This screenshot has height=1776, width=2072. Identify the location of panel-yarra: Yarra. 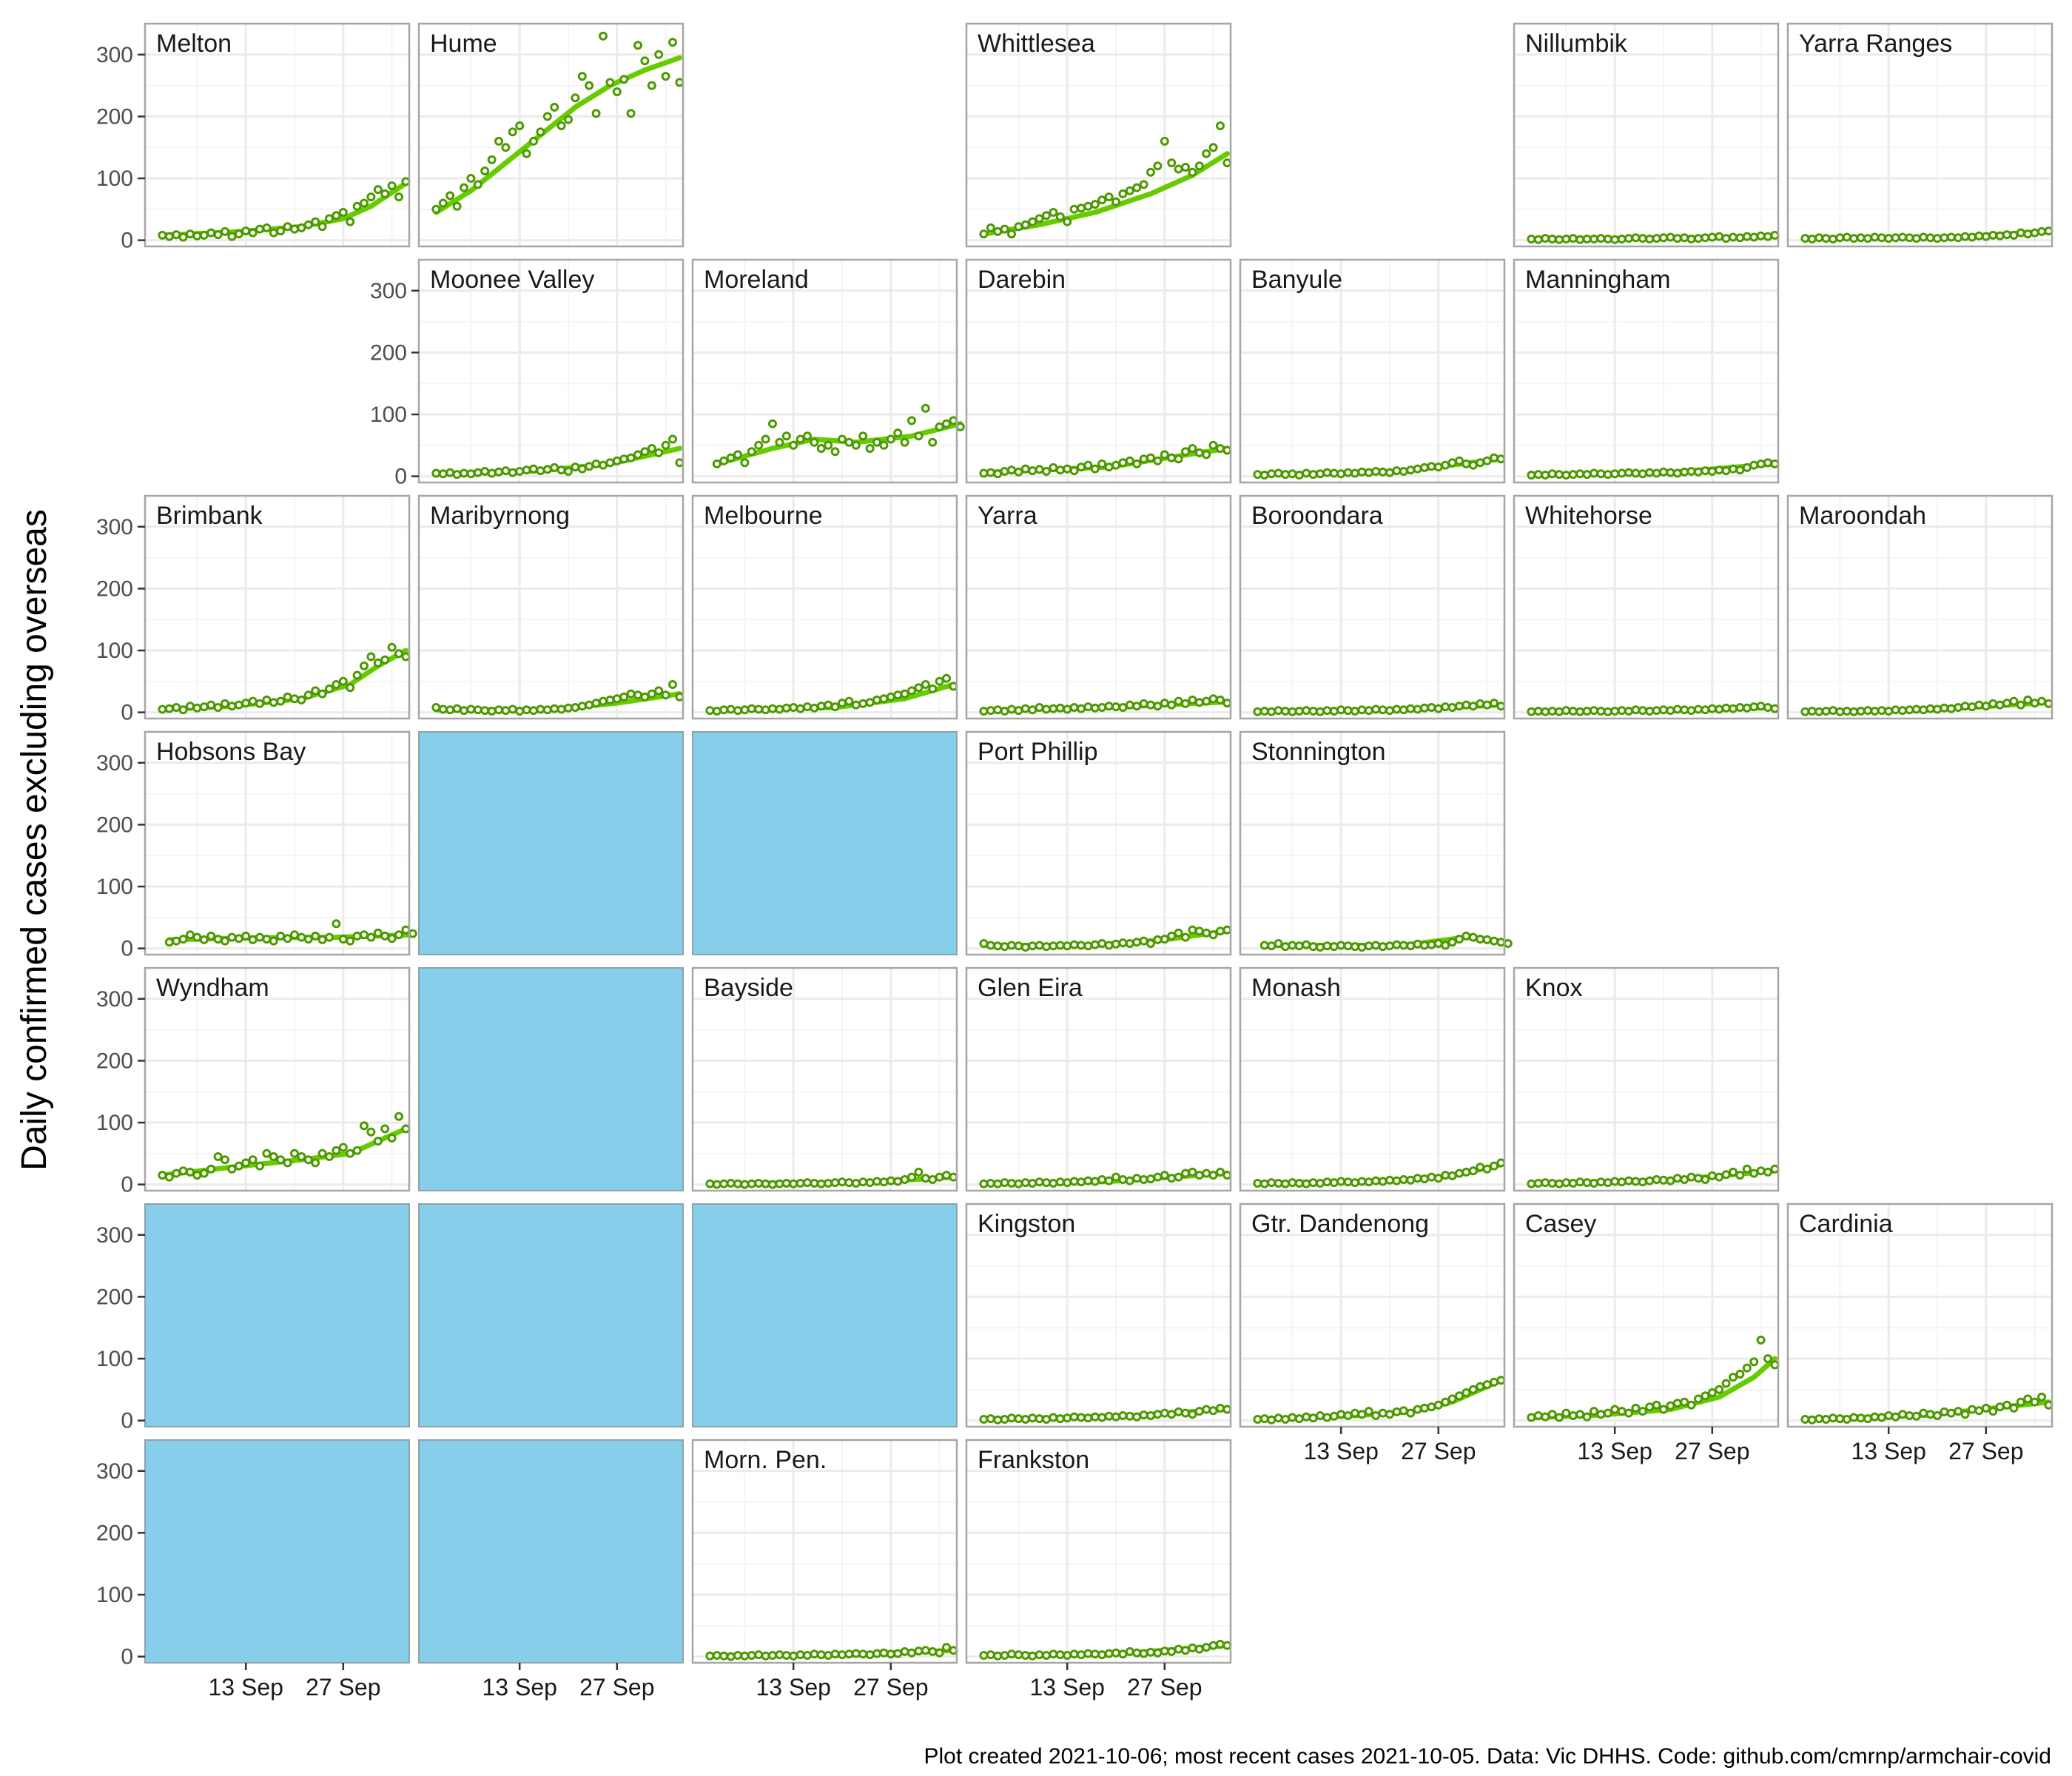
(1098, 607).